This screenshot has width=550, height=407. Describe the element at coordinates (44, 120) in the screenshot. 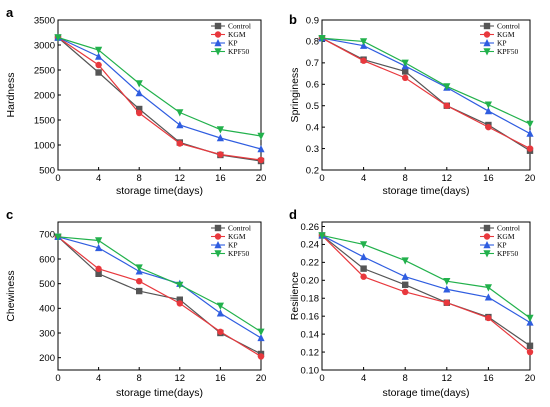

I see `y-tick-label: 1500` at that location.